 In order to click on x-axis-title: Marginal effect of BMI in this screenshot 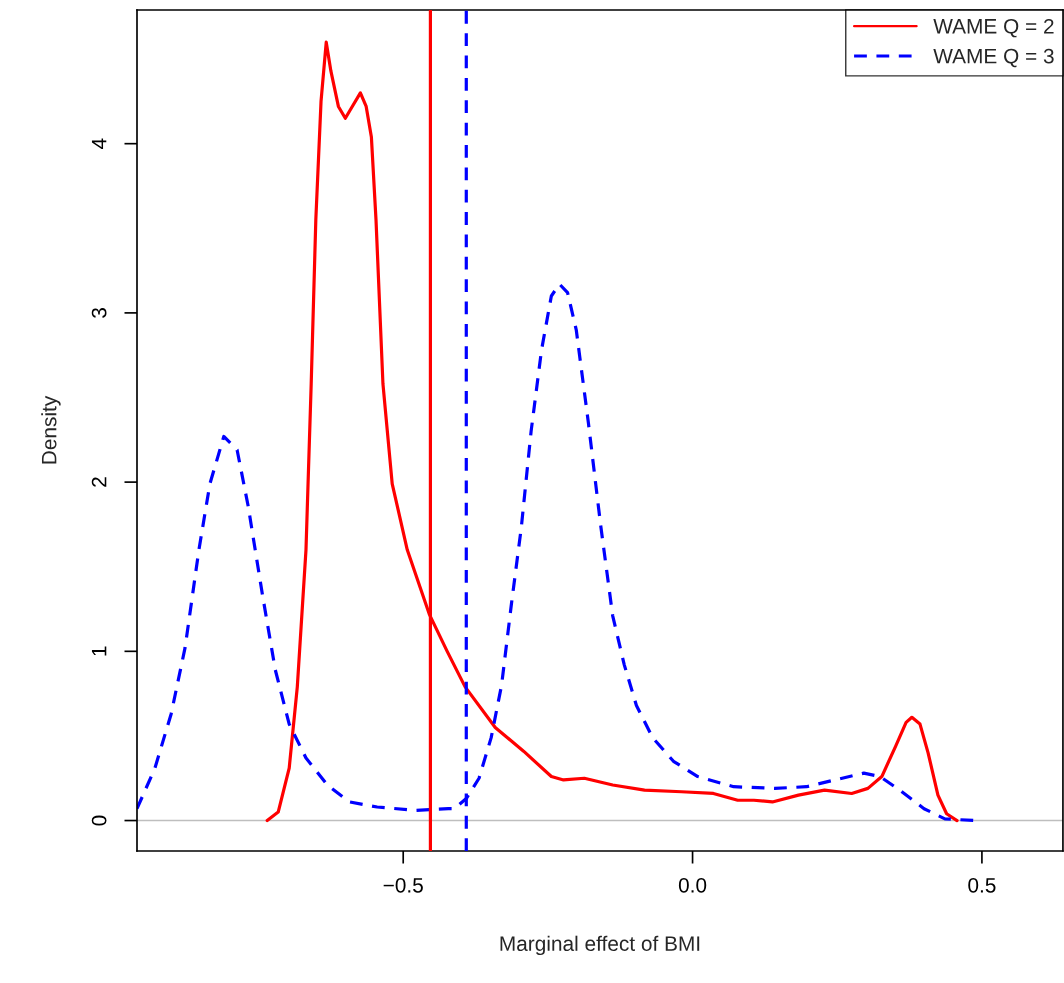, I will do `click(600, 945)`.